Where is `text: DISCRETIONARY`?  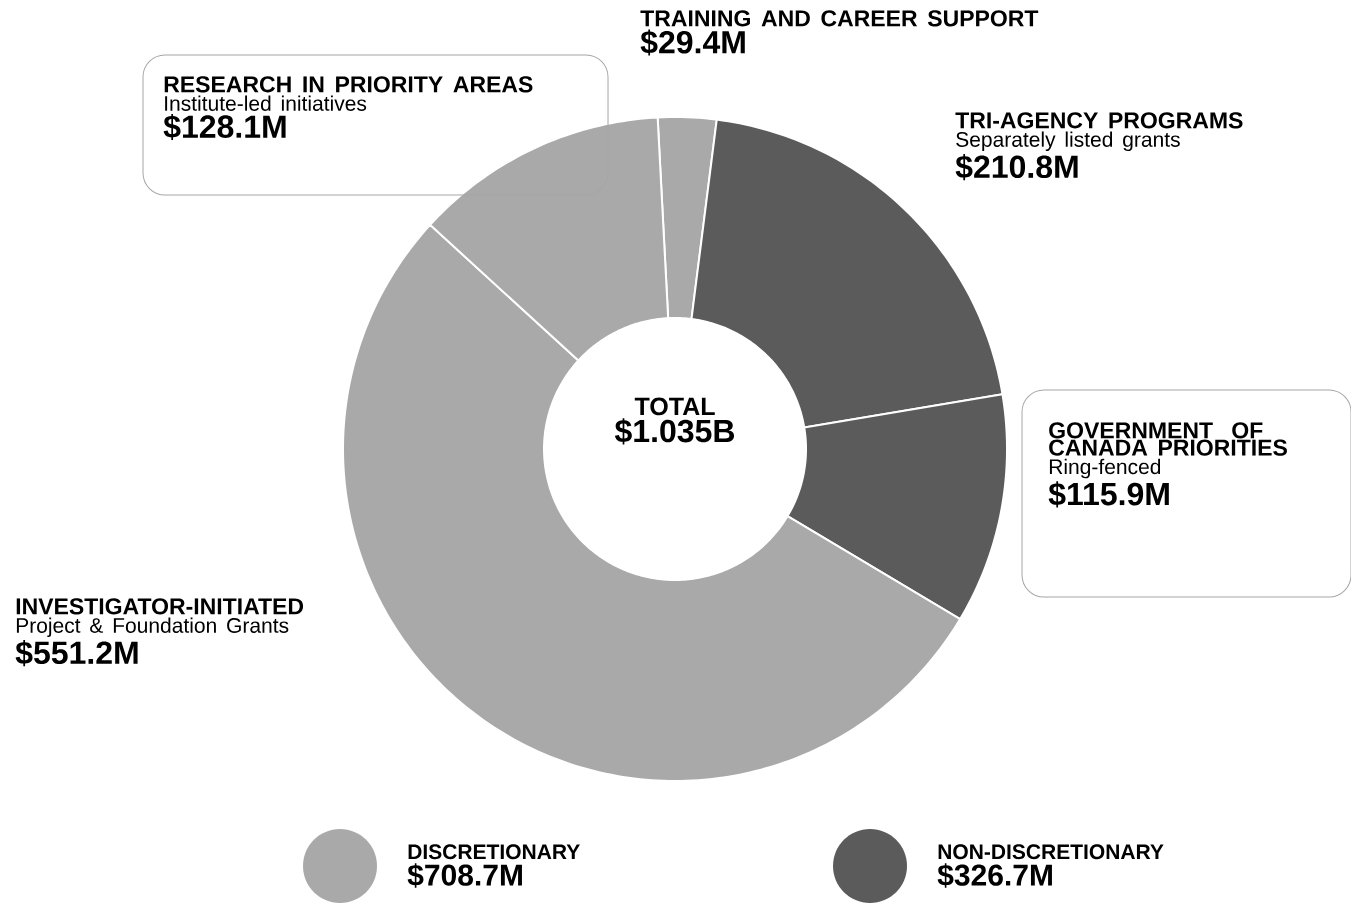 text: DISCRETIONARY is located at coordinates (494, 852).